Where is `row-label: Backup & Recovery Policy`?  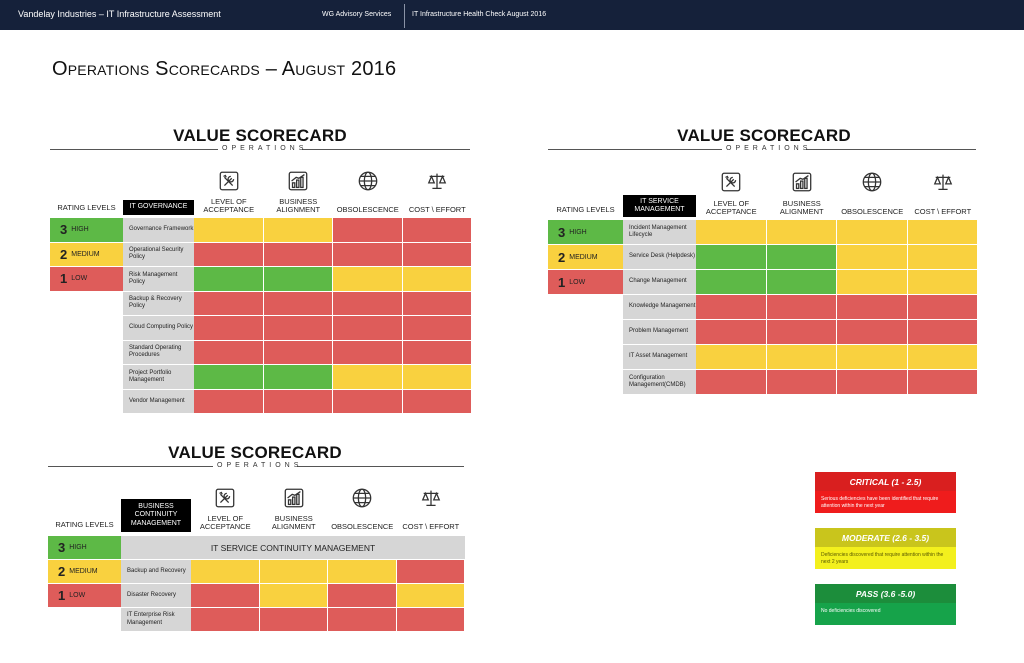
row-label: Backup & Recovery Policy is located at coordinates (158, 303).